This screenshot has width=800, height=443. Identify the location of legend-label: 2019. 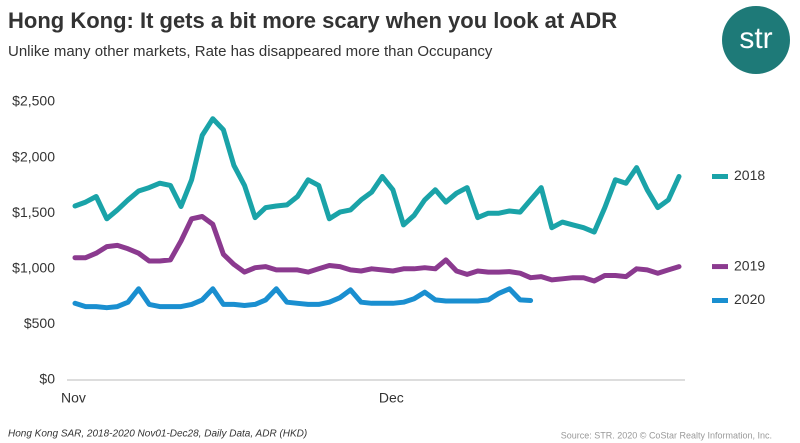
(749, 265).